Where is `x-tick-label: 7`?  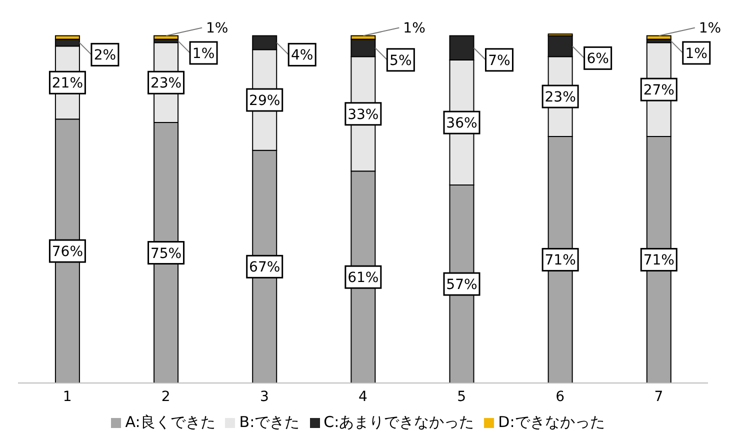 x-tick-label: 7 is located at coordinates (659, 396).